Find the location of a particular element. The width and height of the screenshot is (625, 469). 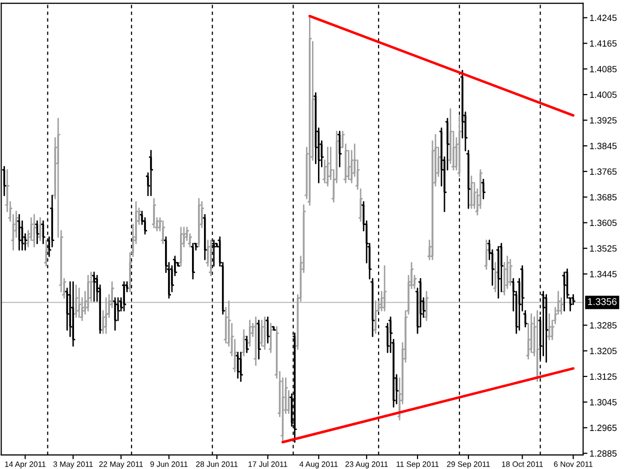

ref-line-label: 1.3356 is located at coordinates (602, 302).